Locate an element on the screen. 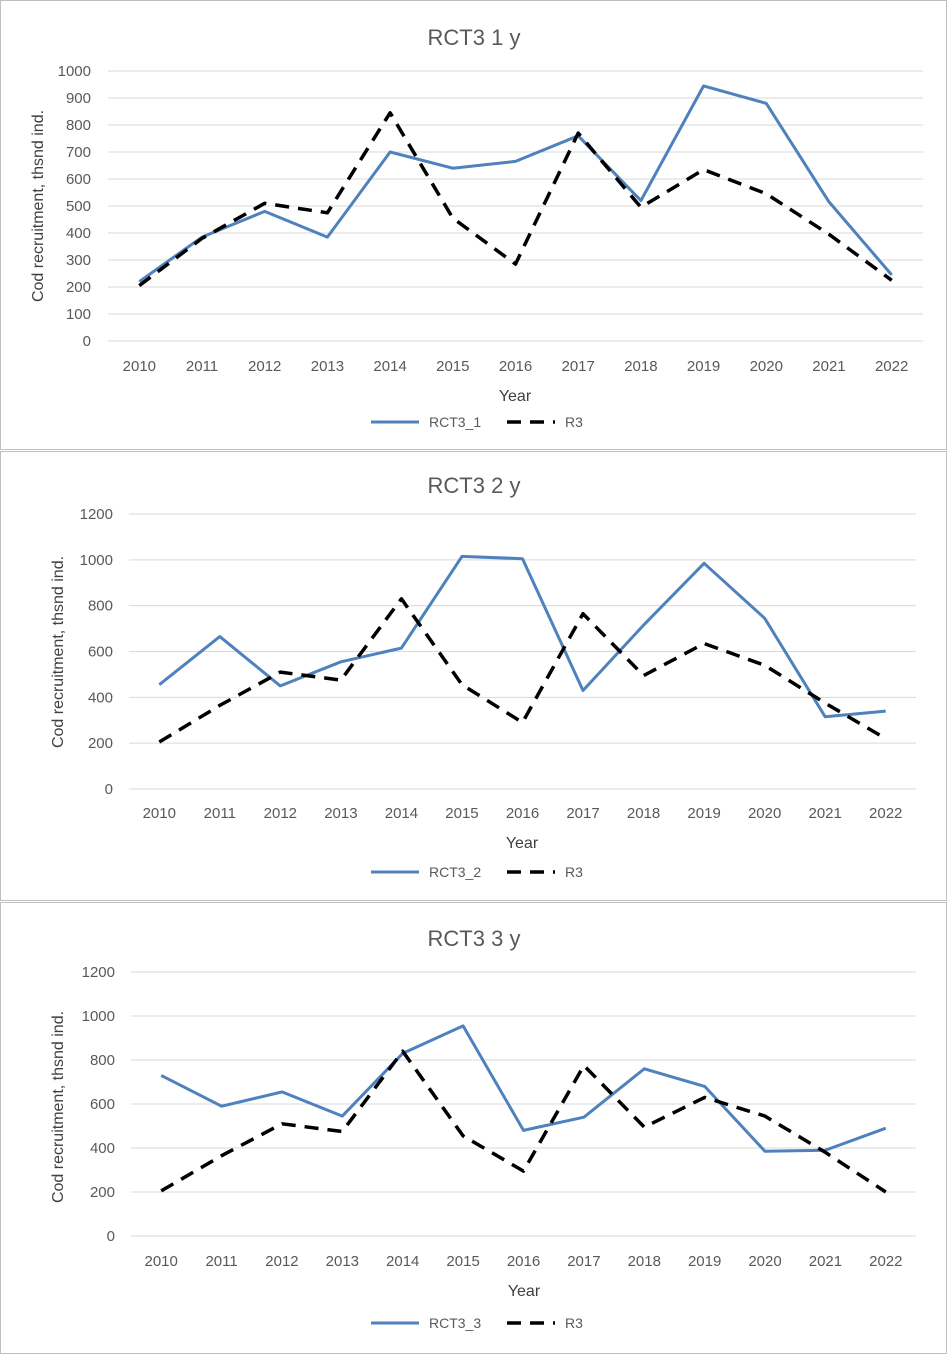 The width and height of the screenshot is (947, 1354). y-tick-label: 700 is located at coordinates (78, 152).